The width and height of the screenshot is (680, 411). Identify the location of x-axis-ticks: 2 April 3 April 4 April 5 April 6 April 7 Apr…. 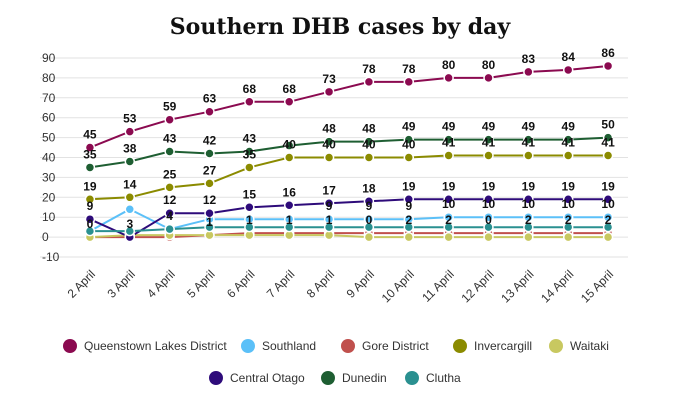
(341, 286).